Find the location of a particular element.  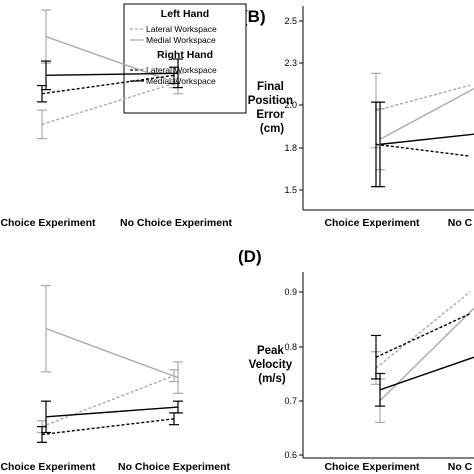

legend-label-right-medial: Medial Workspace is located at coordinates (181, 81).